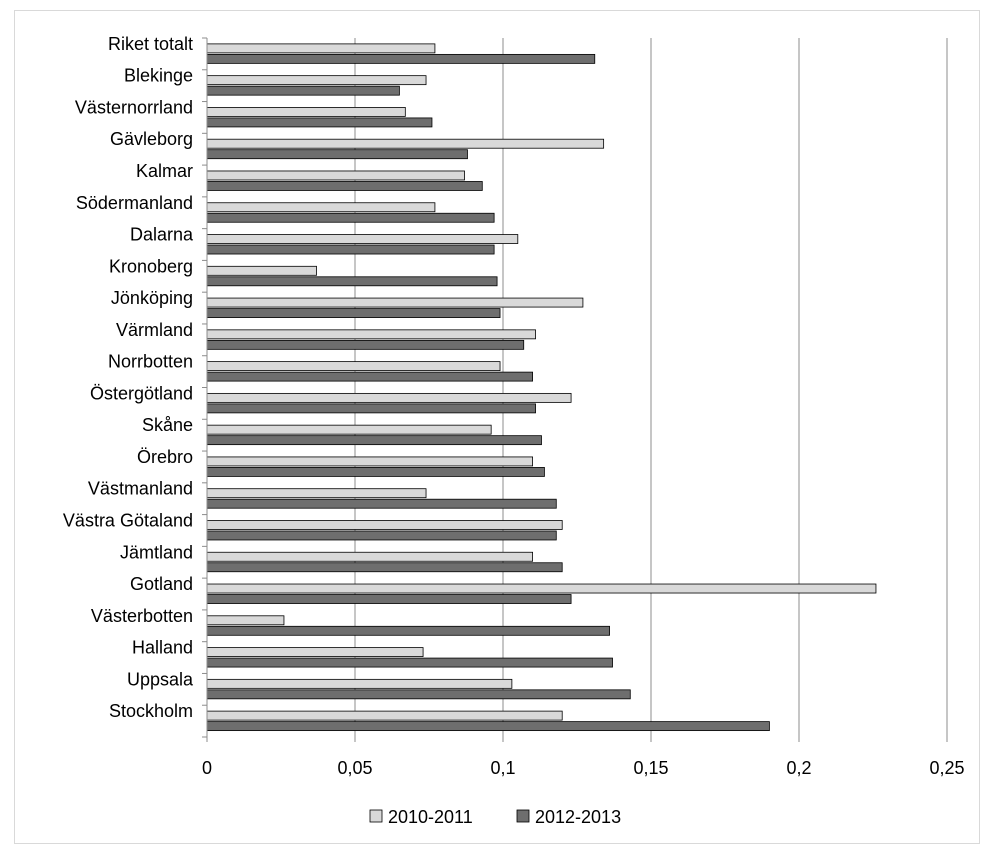 Image resolution: width=982 pixels, height=846 pixels. I want to click on category-label: Uppsala, so click(160, 679).